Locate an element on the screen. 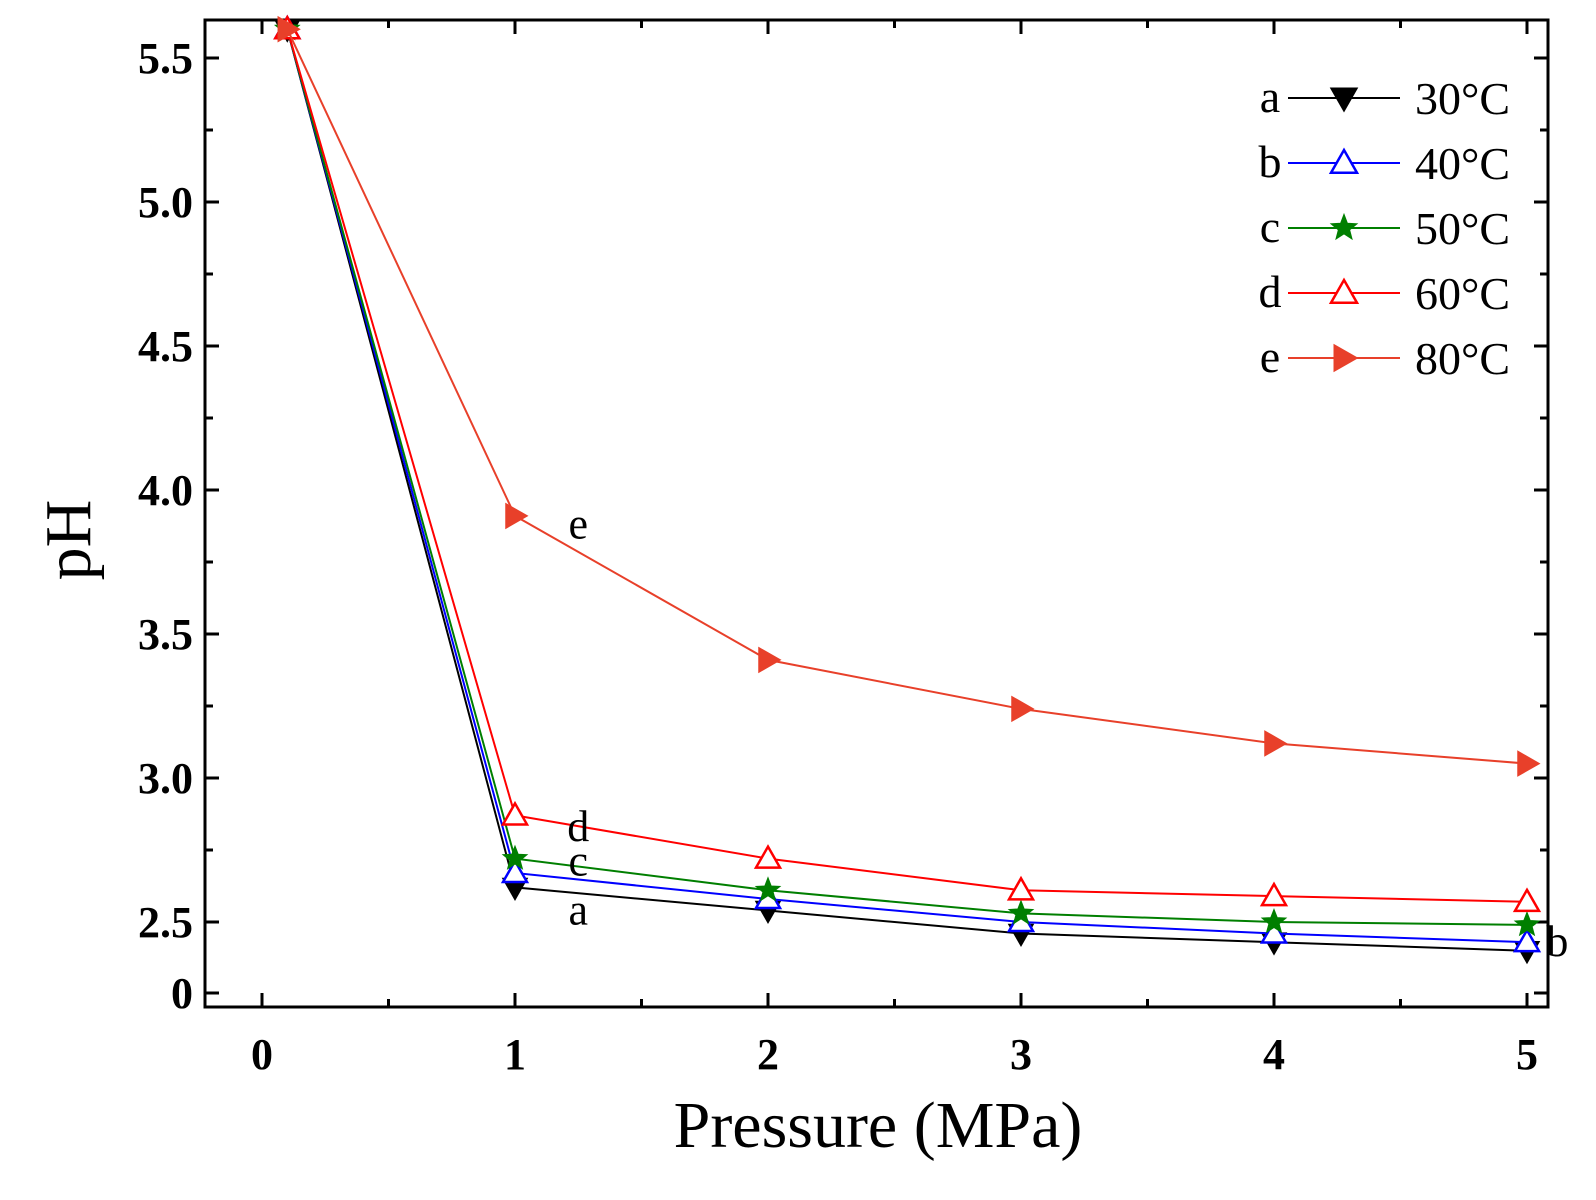  legend-letter: c is located at coordinates (1270, 226).